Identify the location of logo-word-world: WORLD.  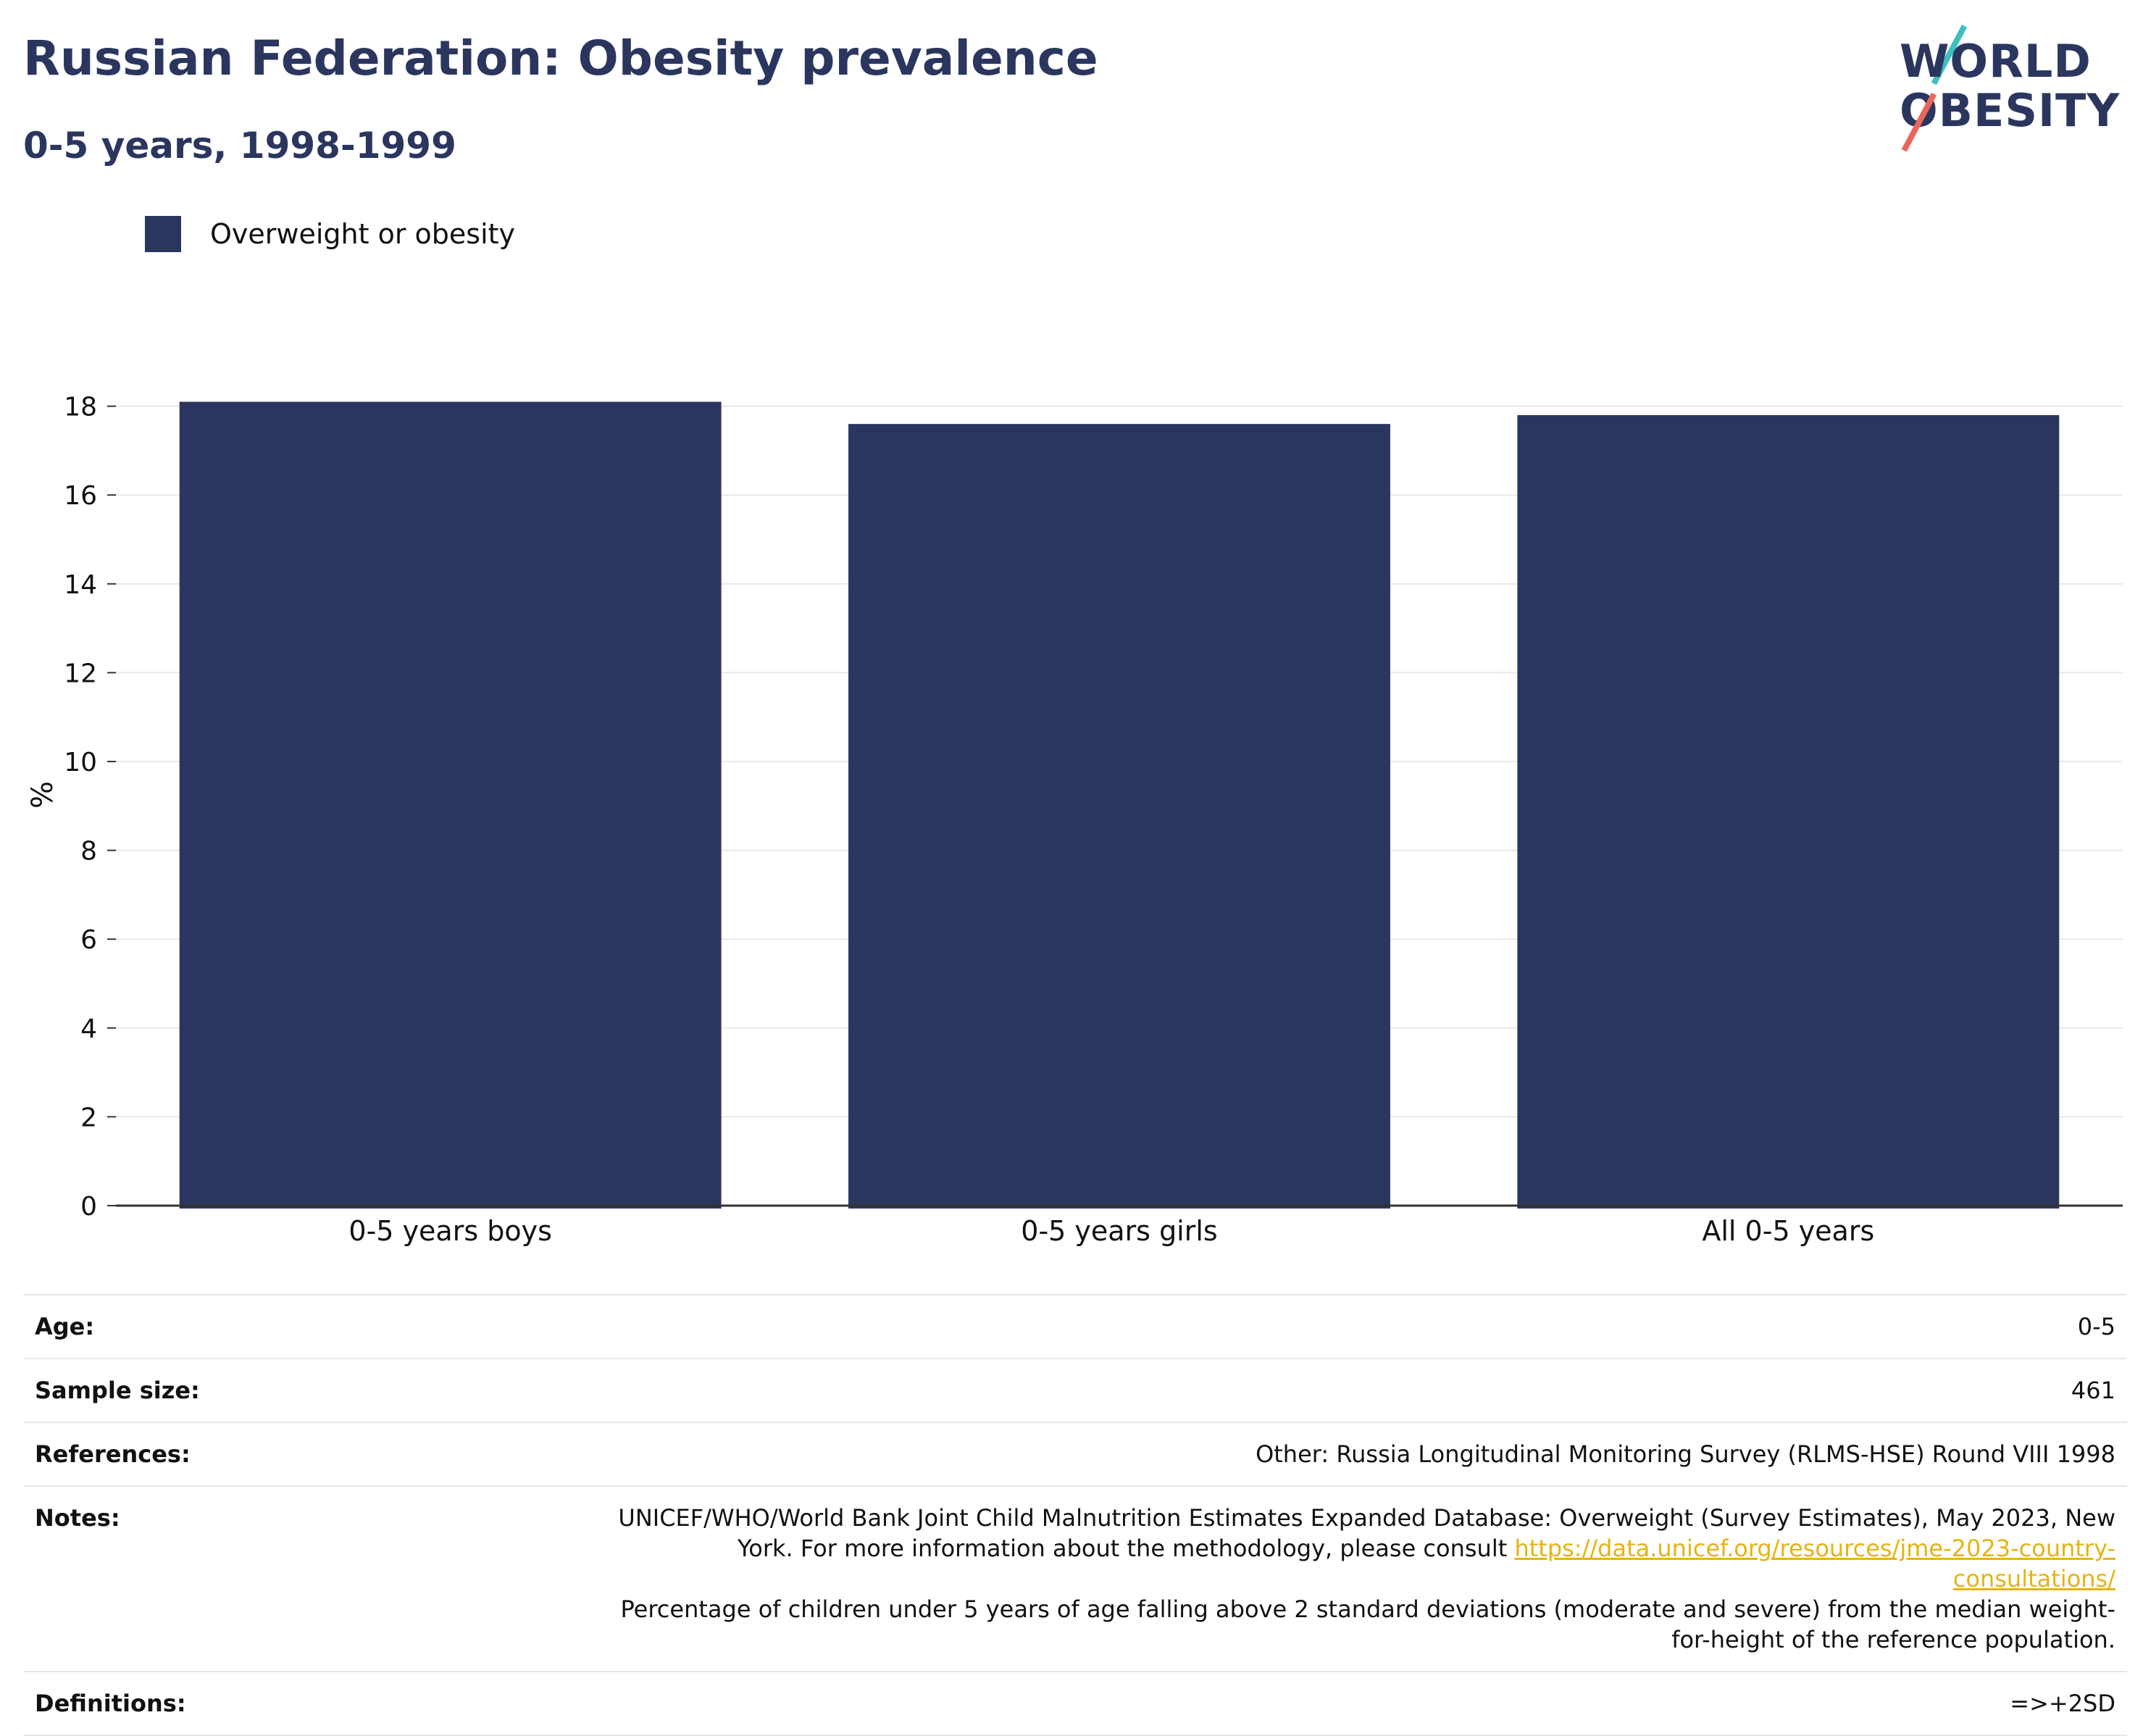
(1996, 62).